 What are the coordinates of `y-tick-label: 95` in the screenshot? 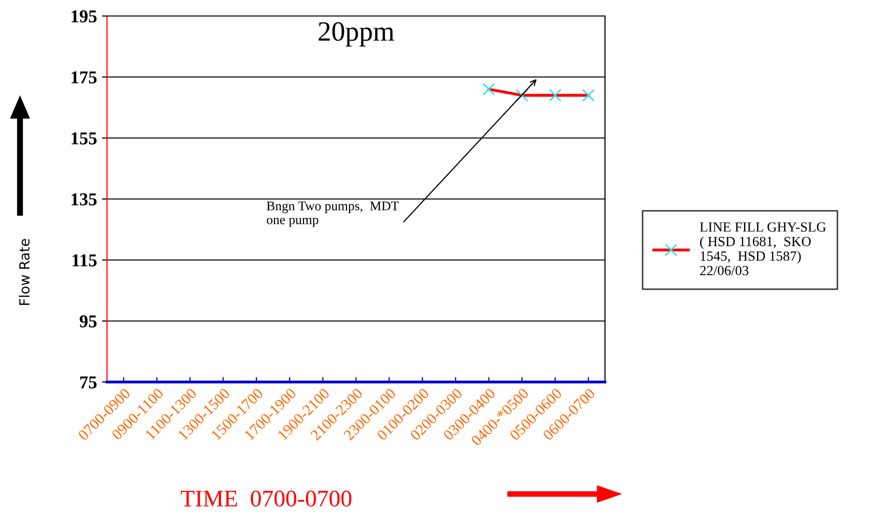 It's located at (88, 321).